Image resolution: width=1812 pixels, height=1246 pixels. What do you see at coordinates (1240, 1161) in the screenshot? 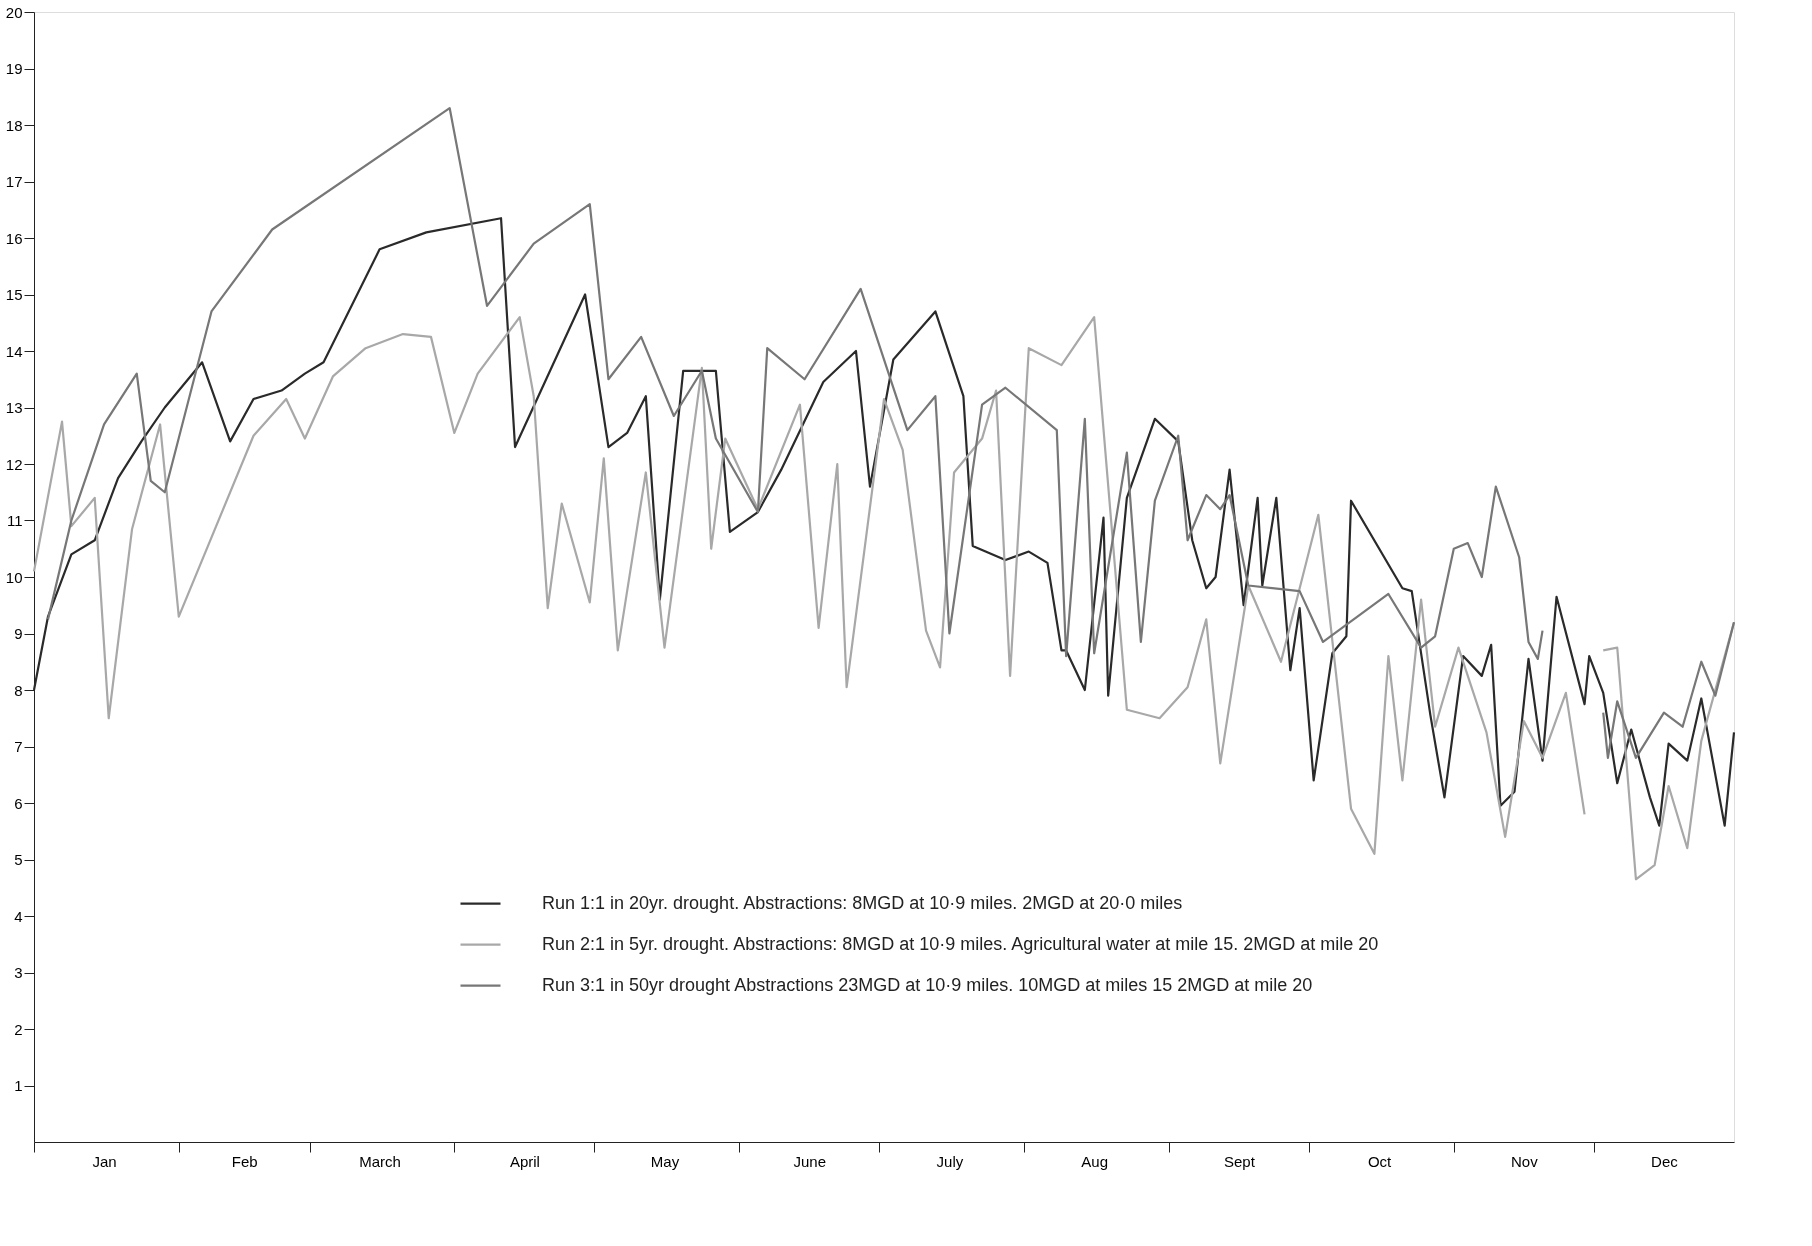
I see `x-tick-label: Sept` at bounding box center [1240, 1161].